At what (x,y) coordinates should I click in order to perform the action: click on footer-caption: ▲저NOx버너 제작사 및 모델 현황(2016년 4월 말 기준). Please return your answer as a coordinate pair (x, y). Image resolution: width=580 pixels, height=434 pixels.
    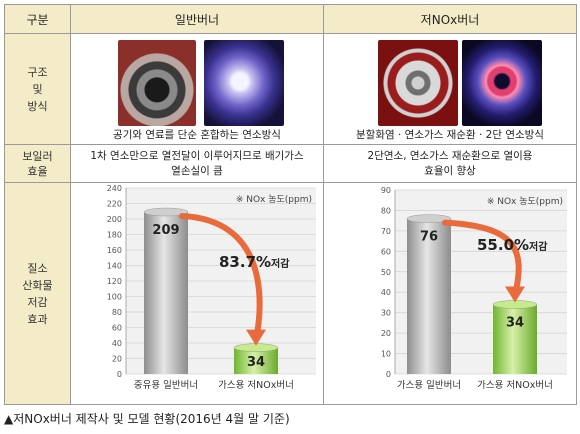
    Looking at the image, I should click on (147, 419).